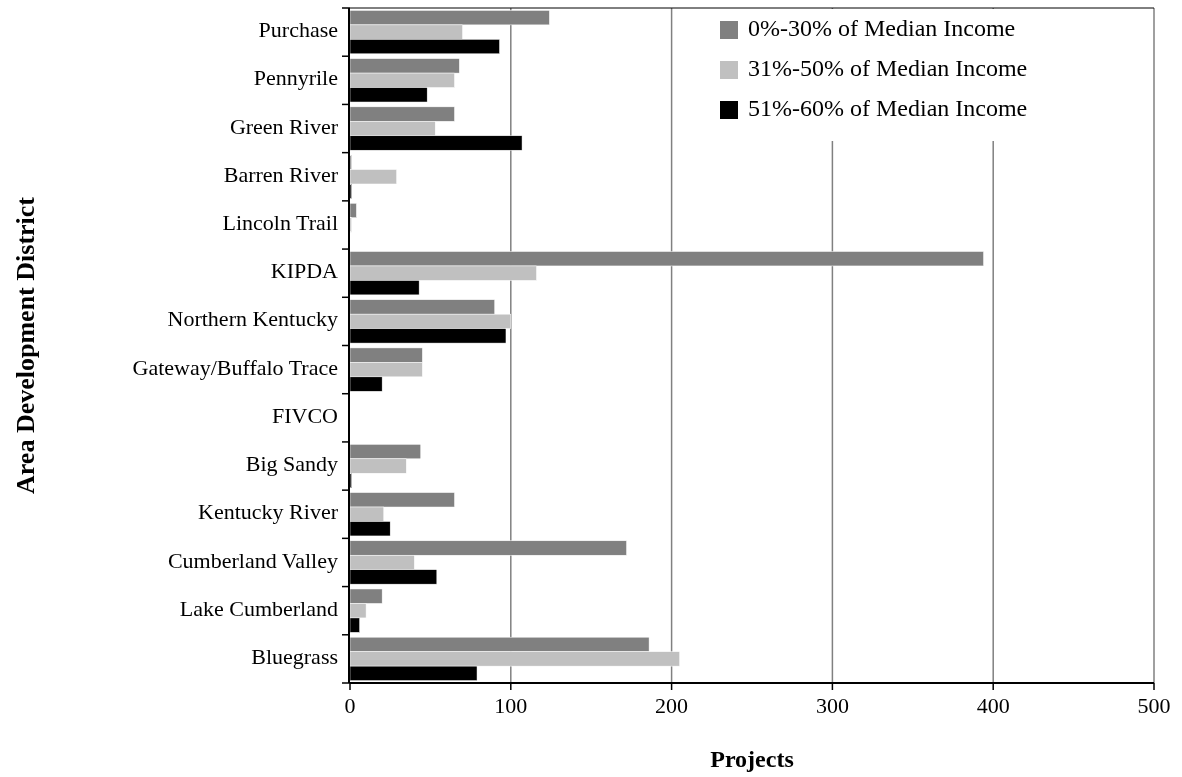  I want to click on y-tick-label: Kentucky River, so click(268, 512).